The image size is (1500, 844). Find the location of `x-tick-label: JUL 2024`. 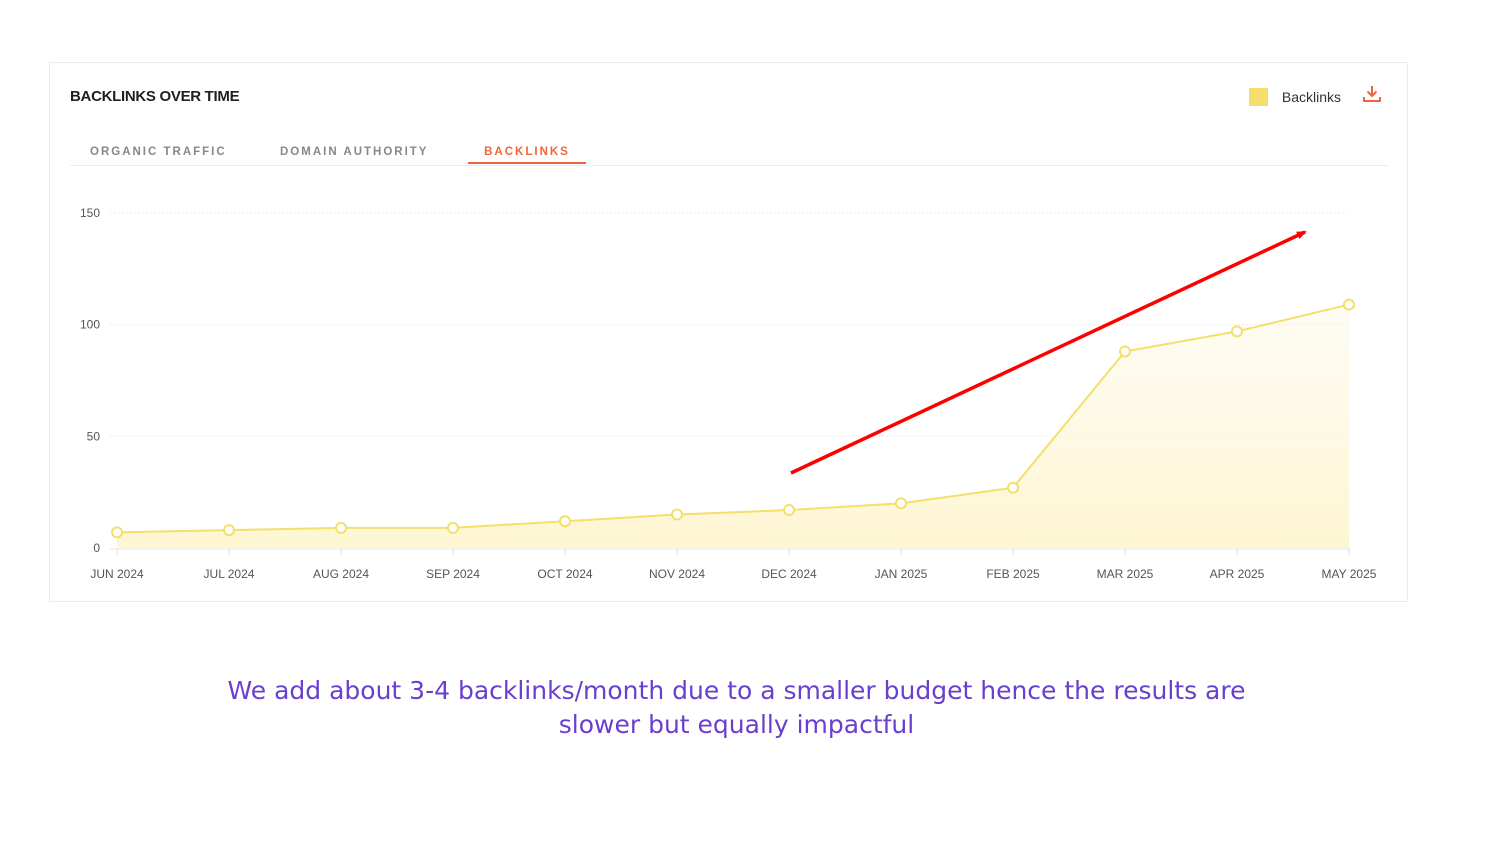

x-tick-label: JUL 2024 is located at coordinates (229, 574).